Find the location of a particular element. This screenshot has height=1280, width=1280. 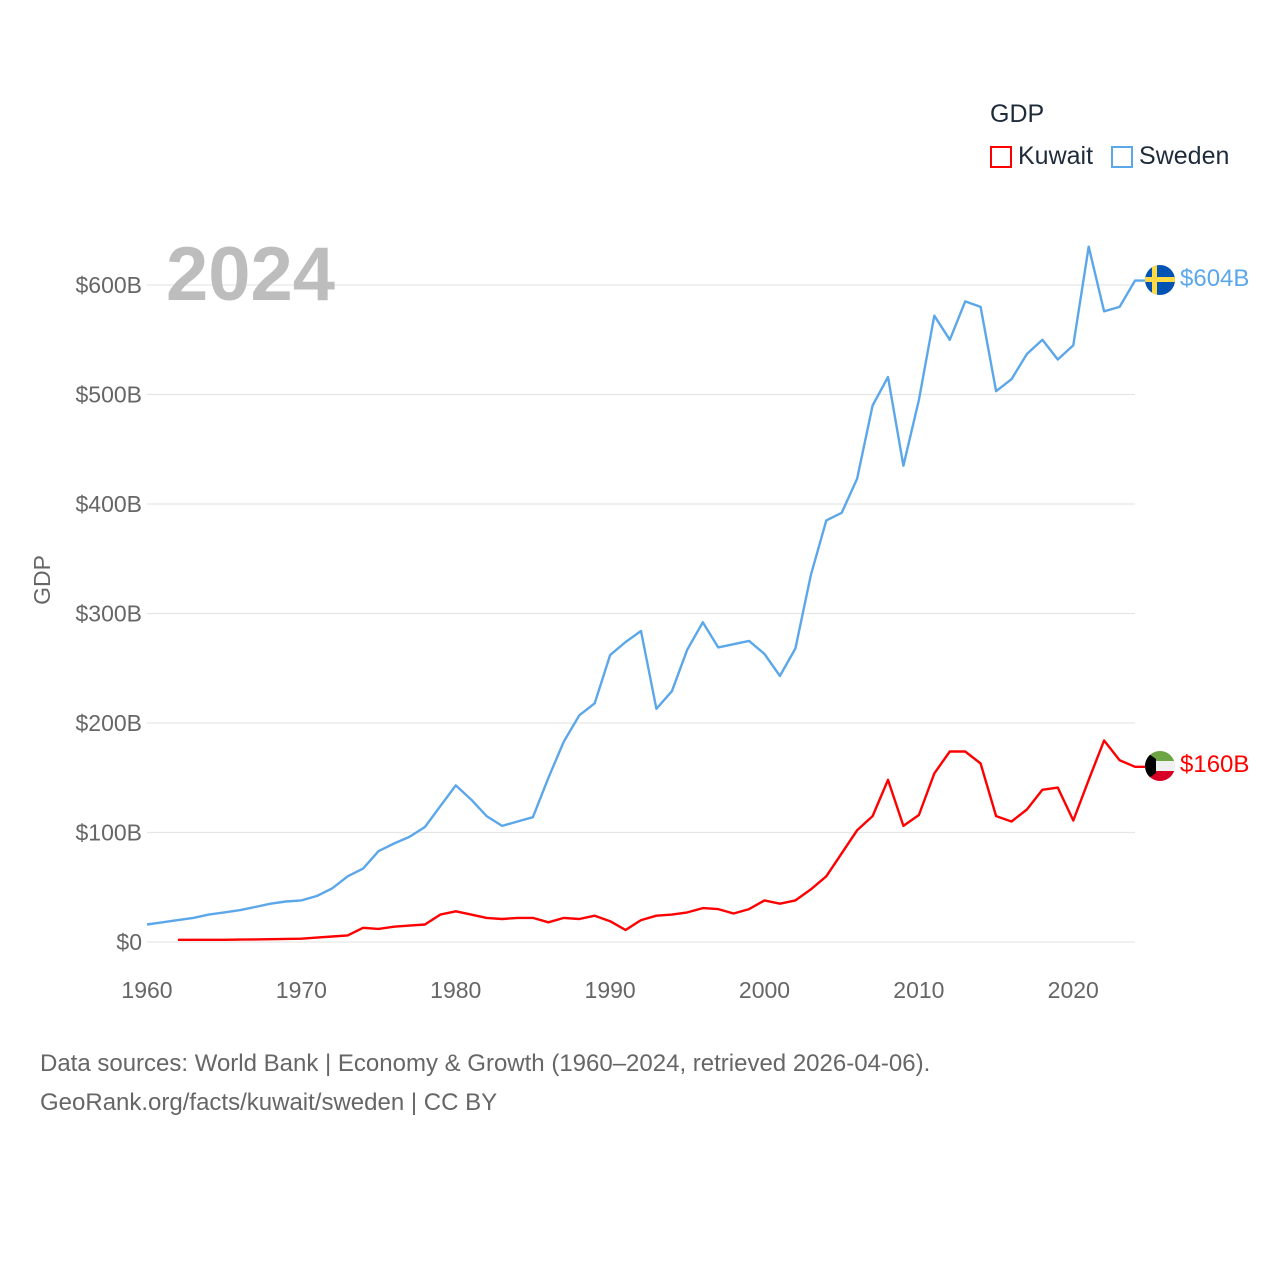

y-tick-label: $300B is located at coordinates (108, 614).